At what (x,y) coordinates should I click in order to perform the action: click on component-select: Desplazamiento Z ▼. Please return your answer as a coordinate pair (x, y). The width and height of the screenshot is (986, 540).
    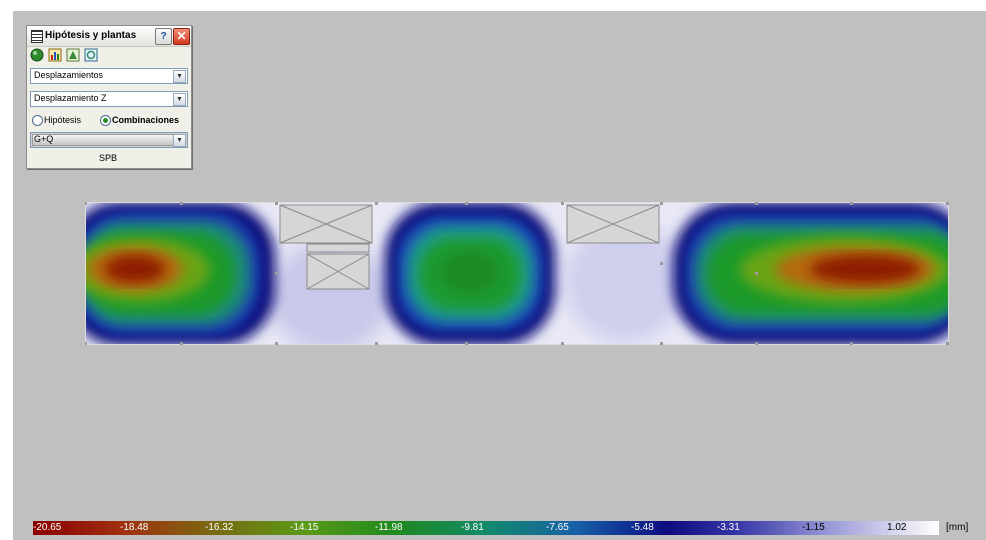
    Looking at the image, I should click on (109, 99).